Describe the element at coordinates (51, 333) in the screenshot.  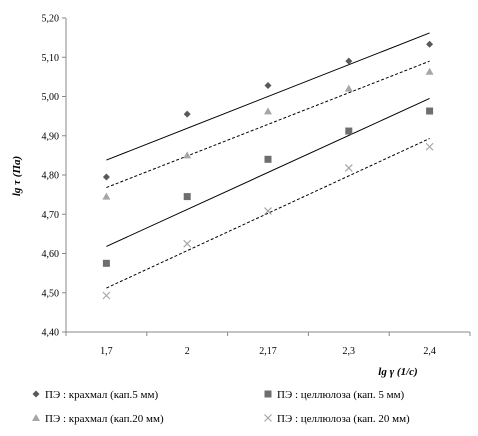
I see `y-tick-label: 4,40` at that location.